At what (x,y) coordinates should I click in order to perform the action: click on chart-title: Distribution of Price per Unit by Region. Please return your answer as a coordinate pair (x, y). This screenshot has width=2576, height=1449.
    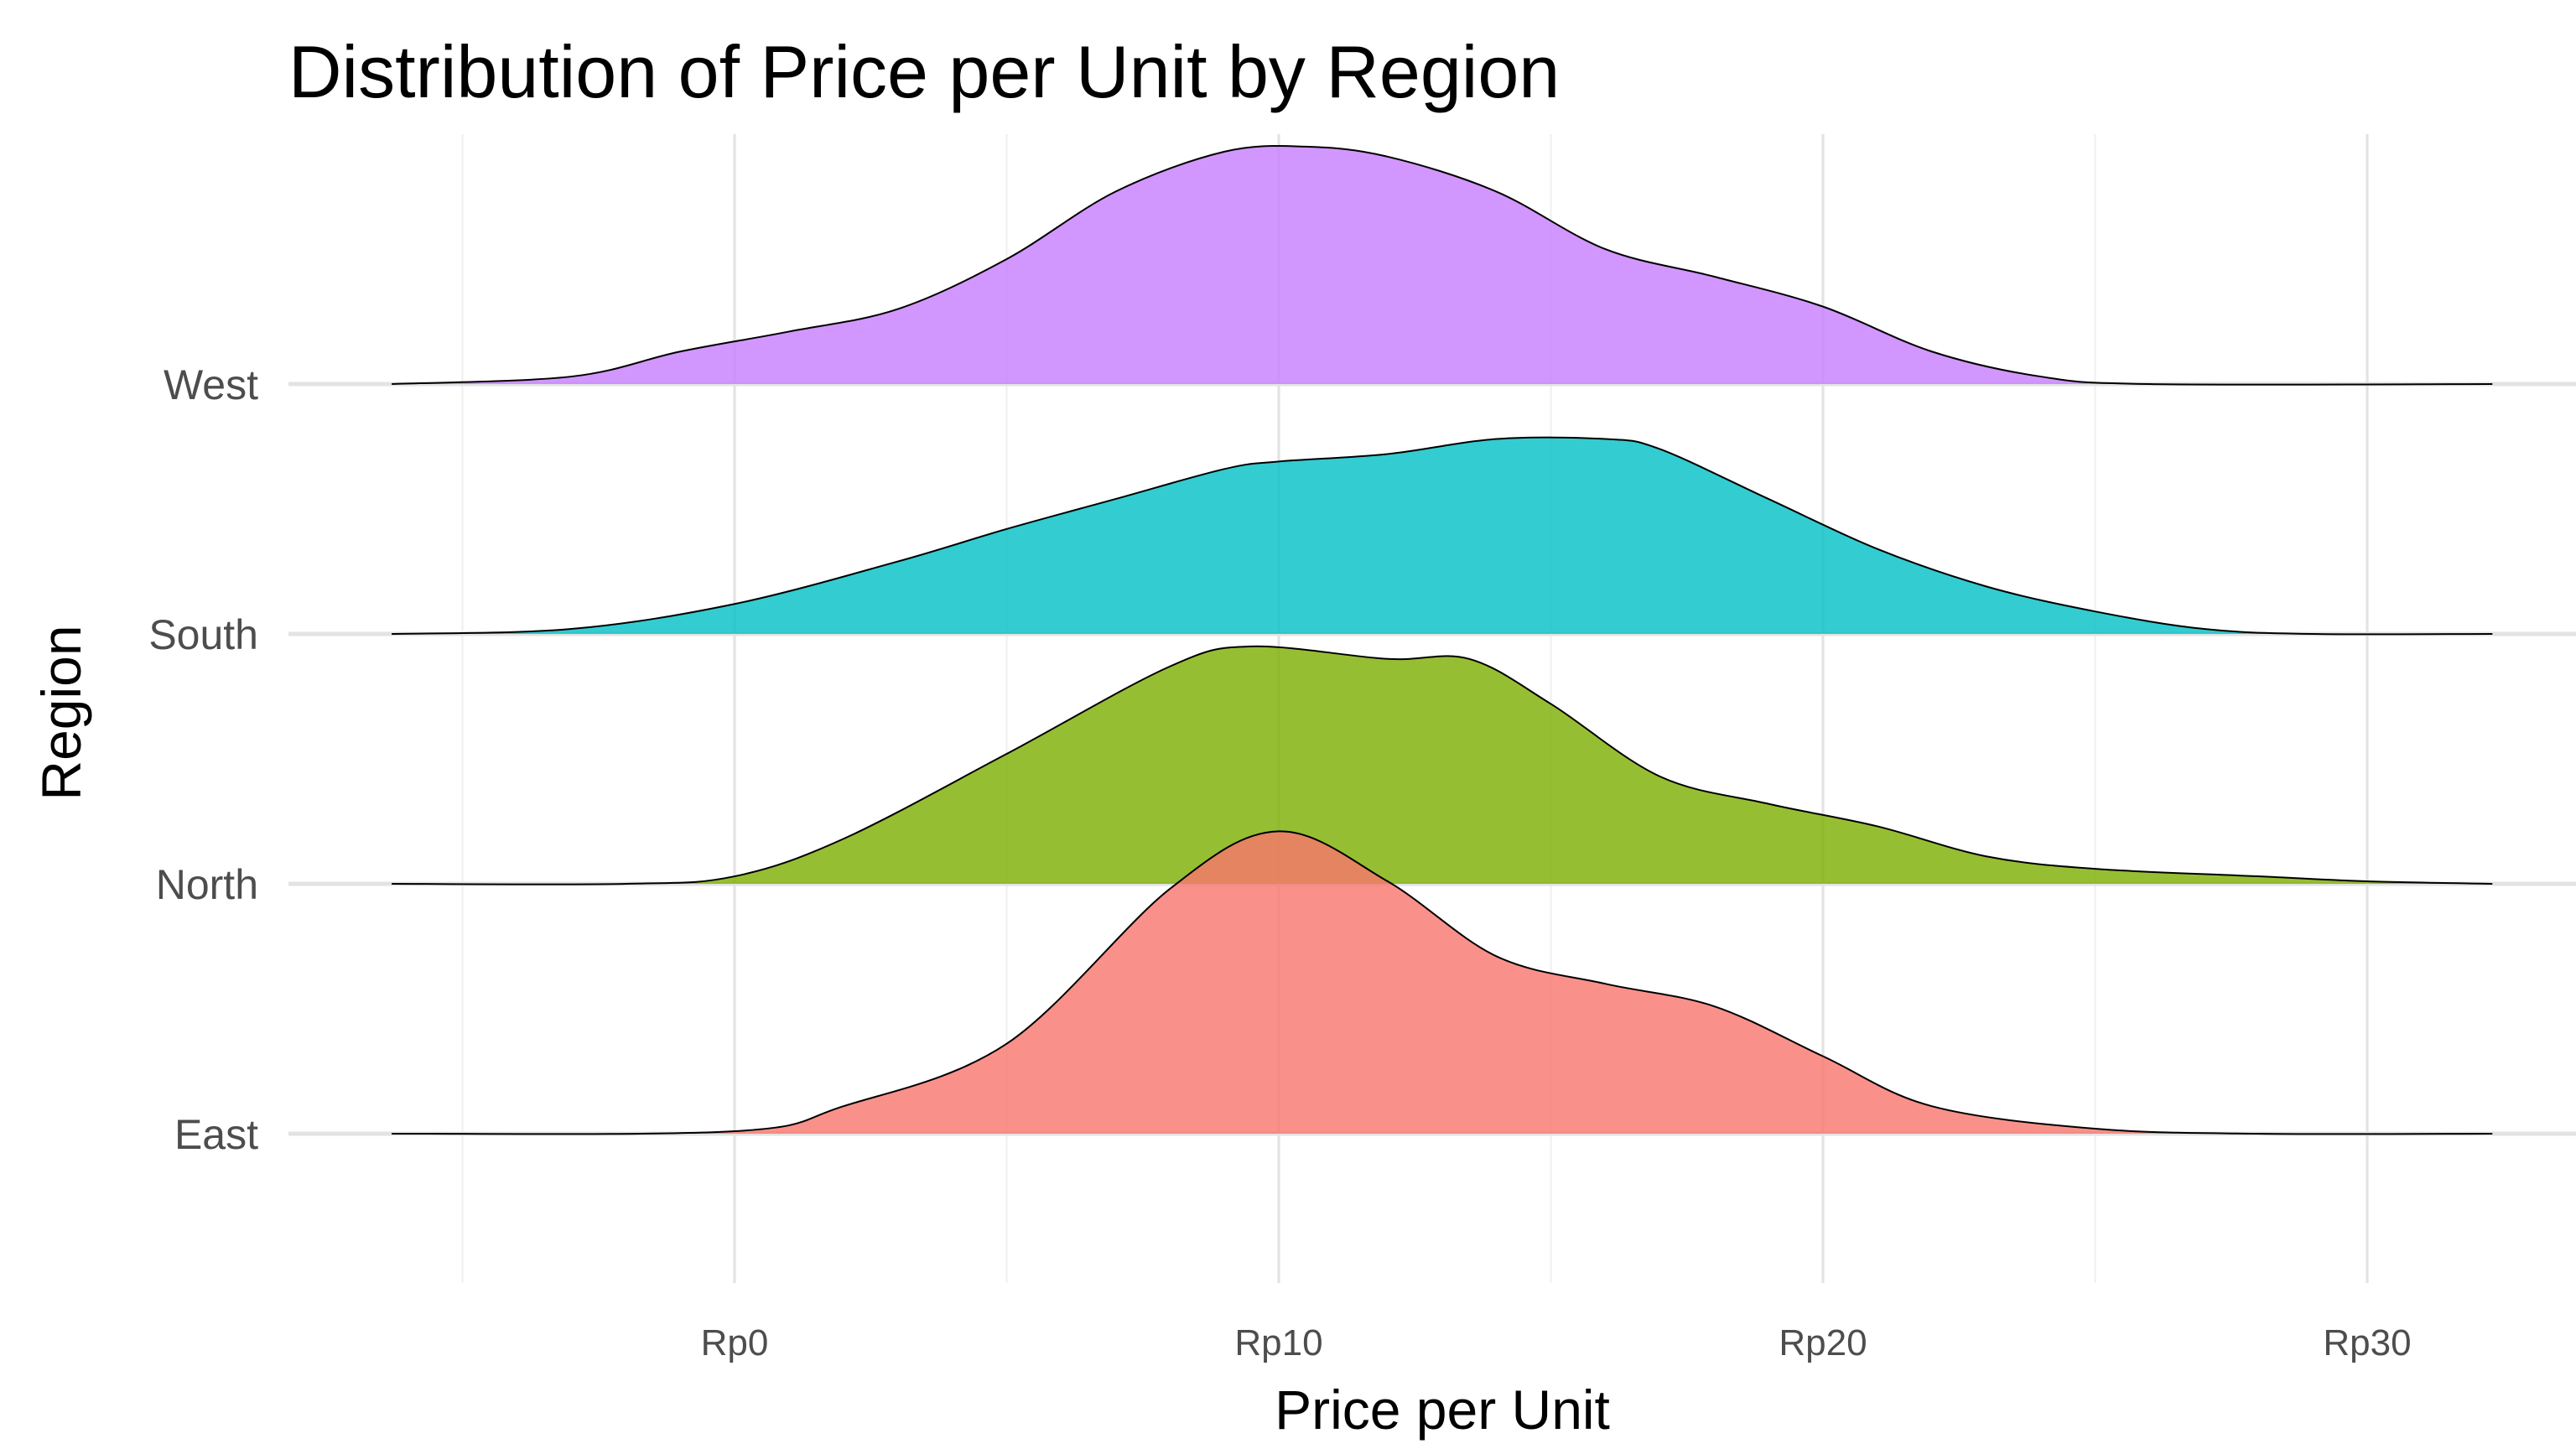
    Looking at the image, I should click on (924, 71).